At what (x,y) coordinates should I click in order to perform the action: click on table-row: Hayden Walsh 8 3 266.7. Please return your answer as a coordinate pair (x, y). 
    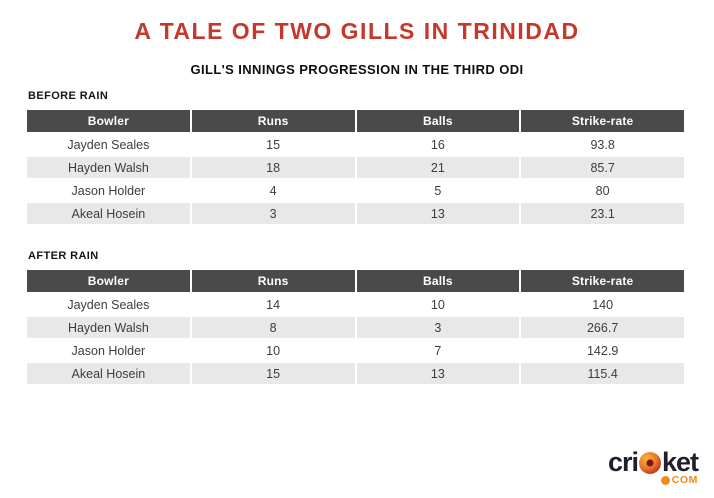
    Looking at the image, I should click on (355, 328).